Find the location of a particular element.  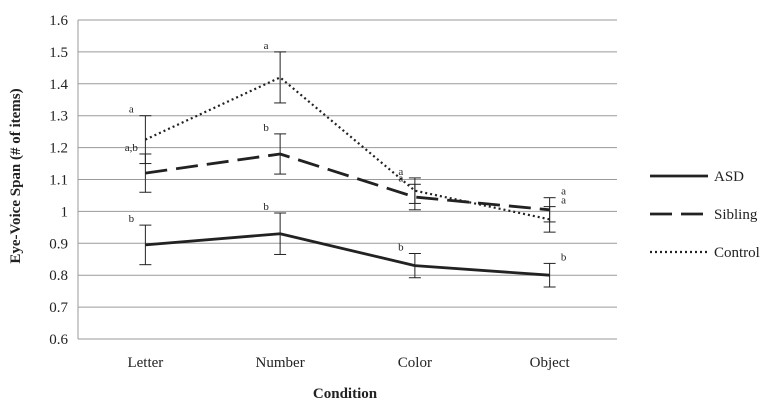

y-tick-label: 1.5 is located at coordinates (58, 53).